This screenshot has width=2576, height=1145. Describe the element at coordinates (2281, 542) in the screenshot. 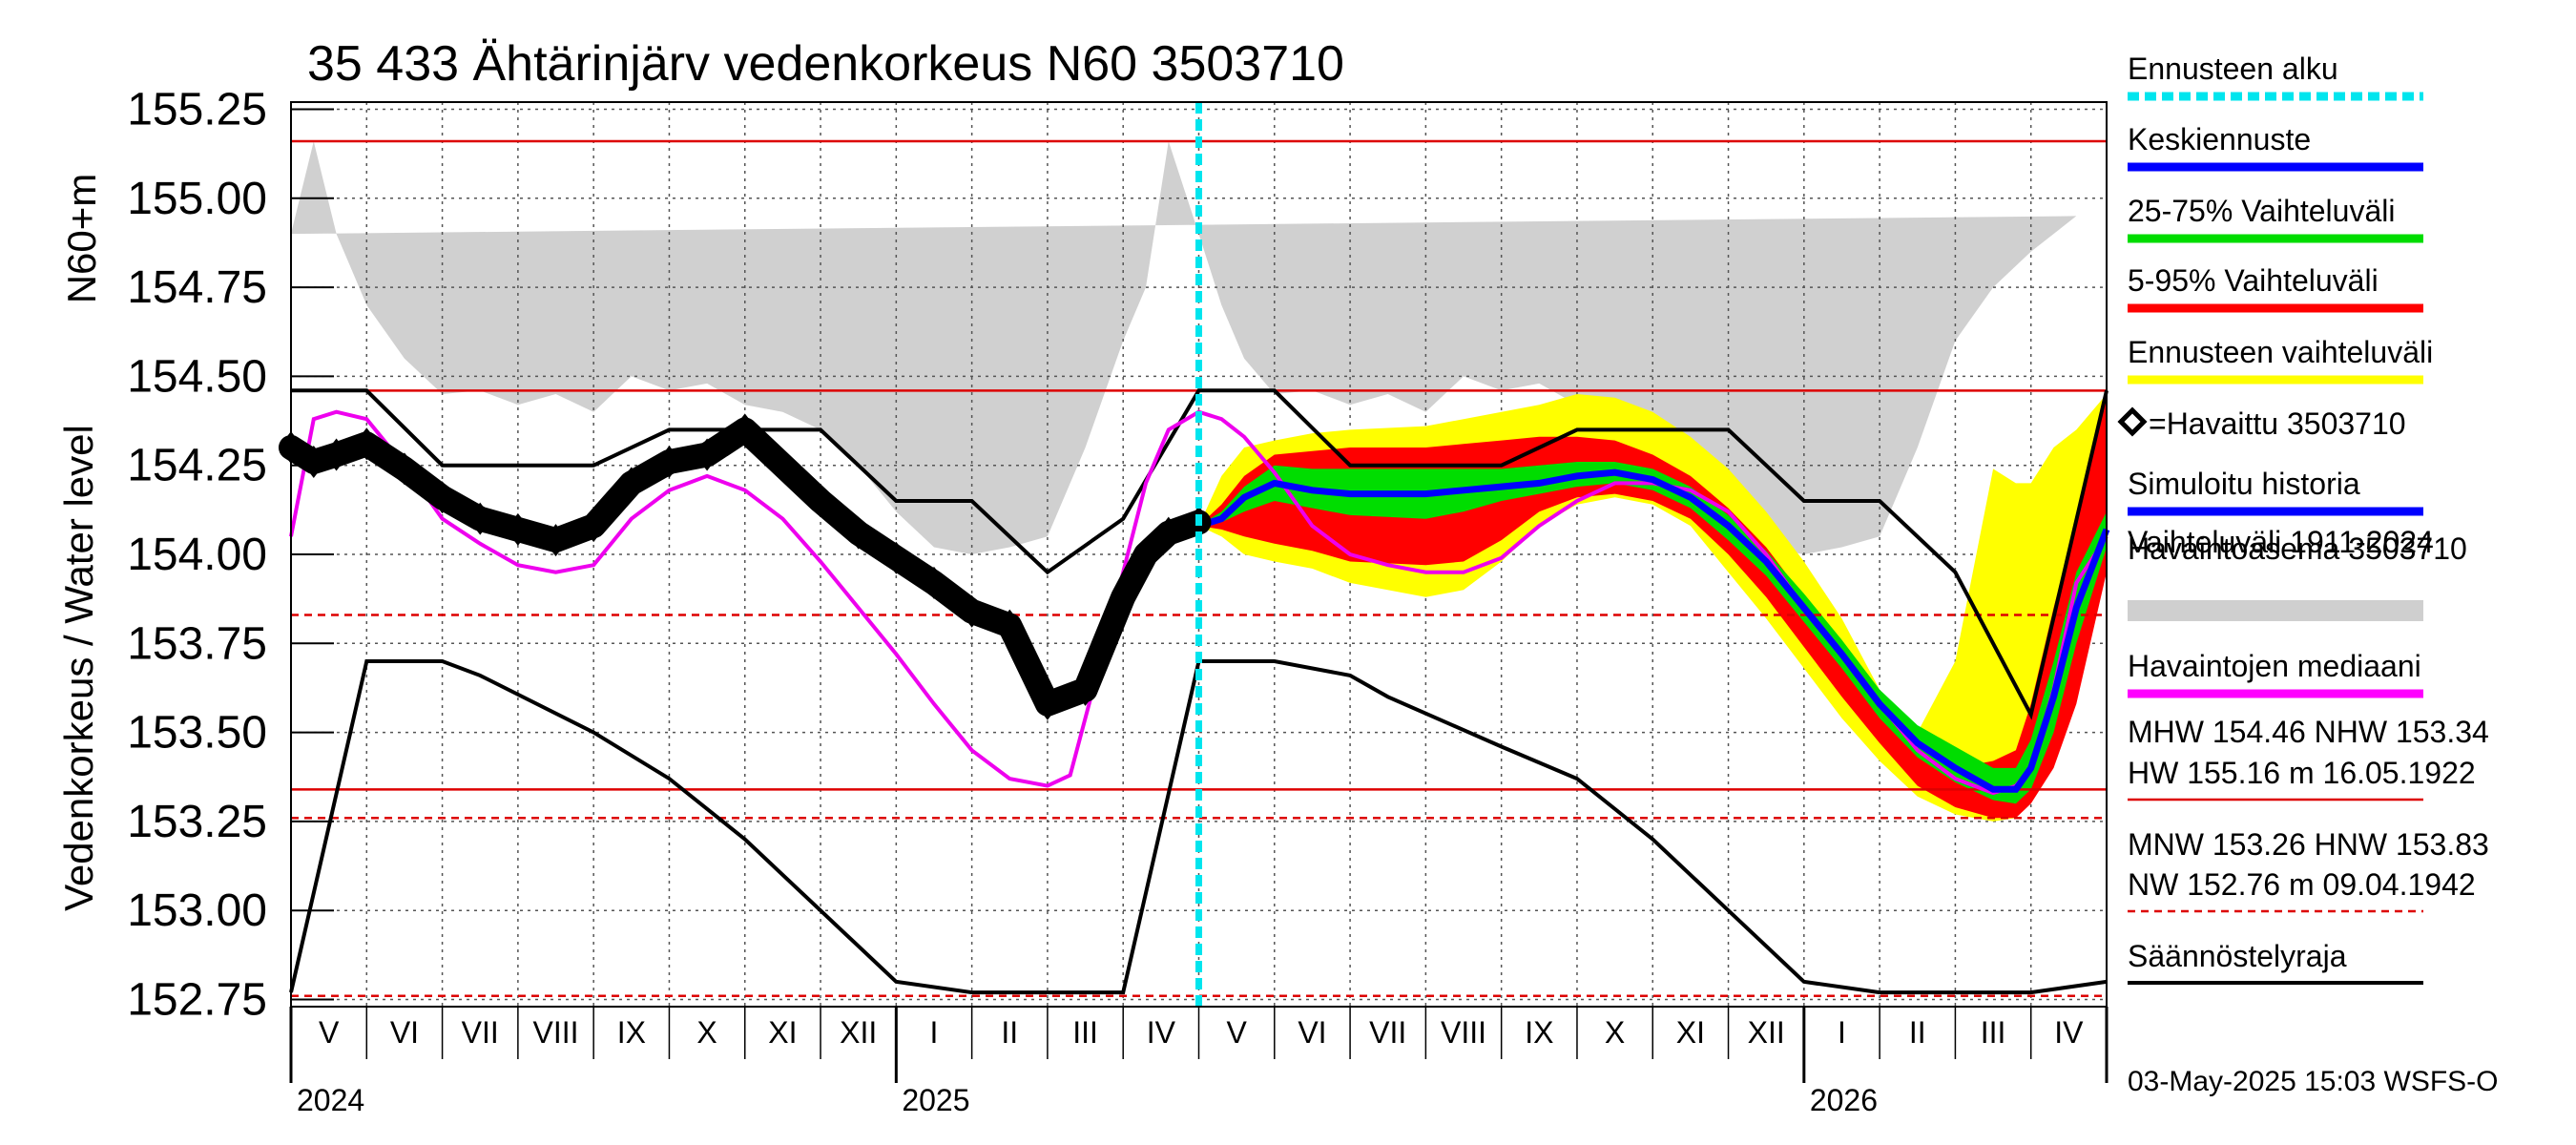

I see `legend-label: Vaihteluväli 1911-2024` at that location.